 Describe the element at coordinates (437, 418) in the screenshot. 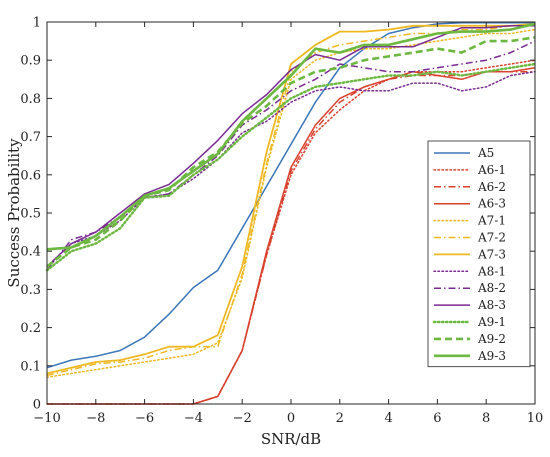

I see `x-tick-label: 6` at that location.